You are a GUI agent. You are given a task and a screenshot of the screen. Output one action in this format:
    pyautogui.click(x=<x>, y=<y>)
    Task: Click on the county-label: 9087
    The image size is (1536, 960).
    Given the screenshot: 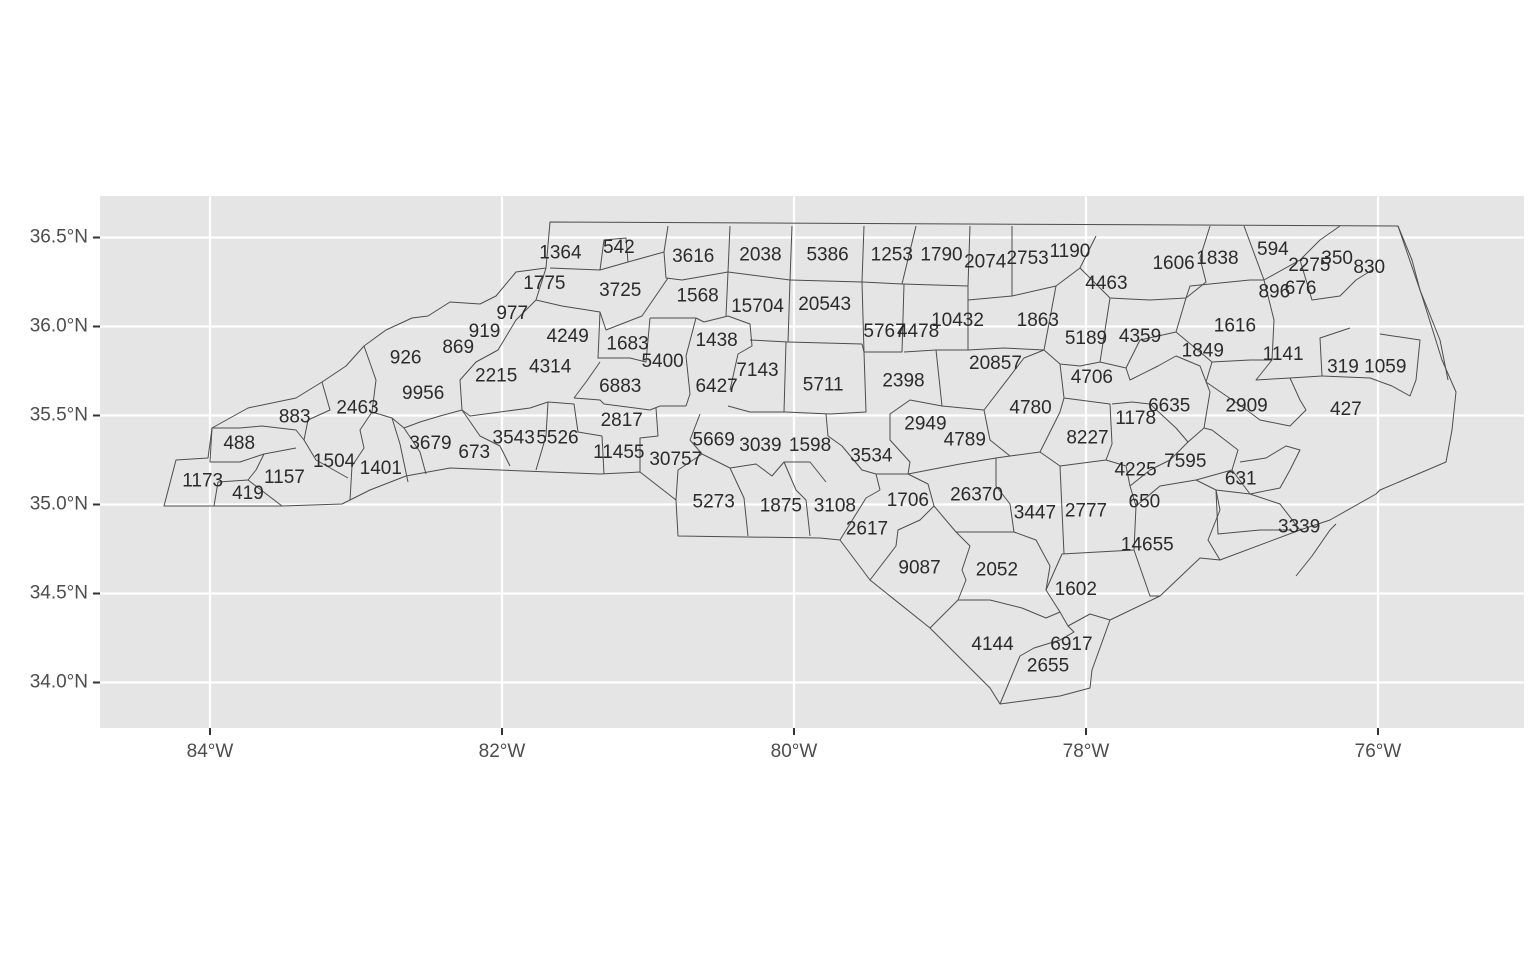 What is the action you would take?
    pyautogui.click(x=919, y=568)
    